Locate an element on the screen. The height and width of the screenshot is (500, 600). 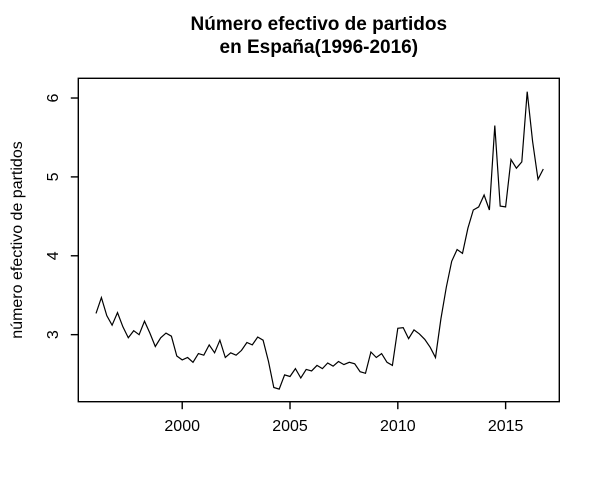
x-tick-label: 2000 is located at coordinates (182, 426).